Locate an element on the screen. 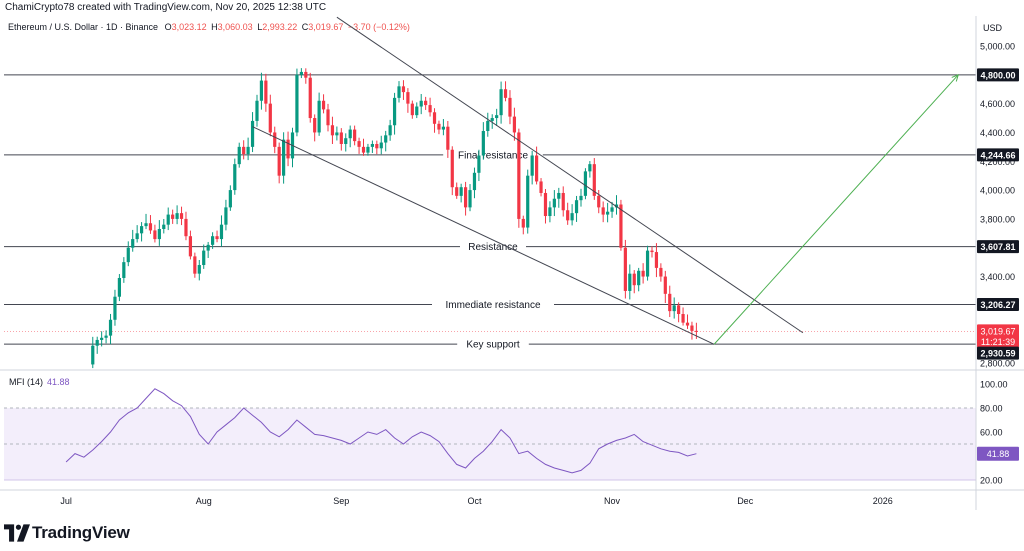  close-value: 3,019.67 is located at coordinates (326, 27).